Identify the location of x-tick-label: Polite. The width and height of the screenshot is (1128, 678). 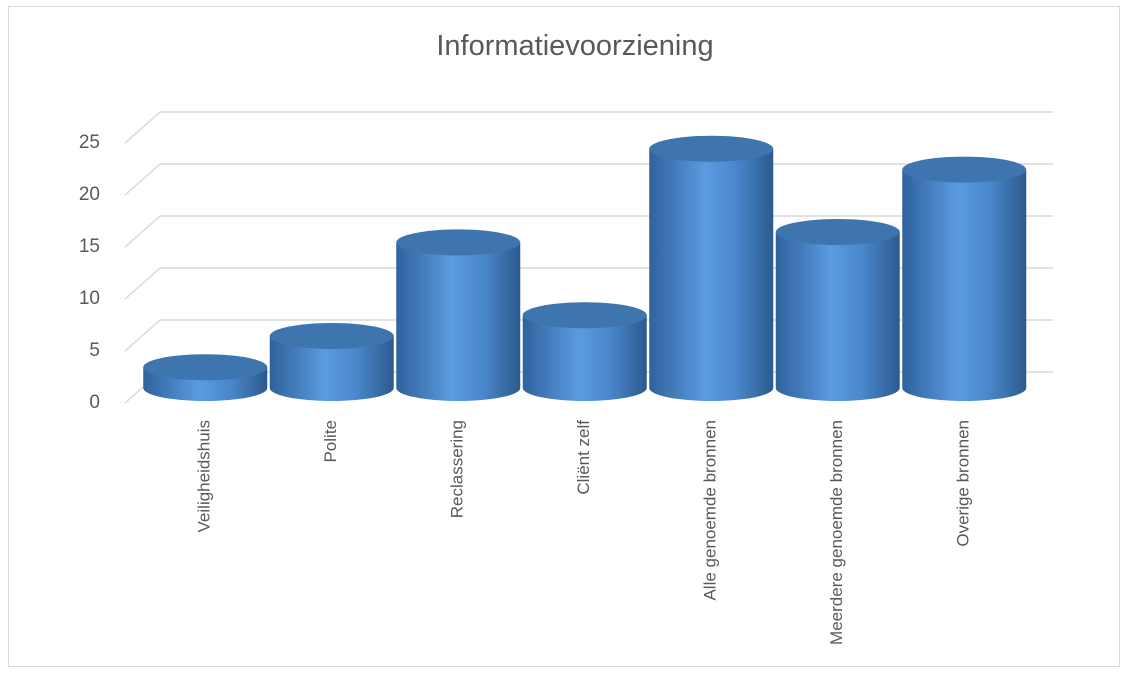
(330, 441).